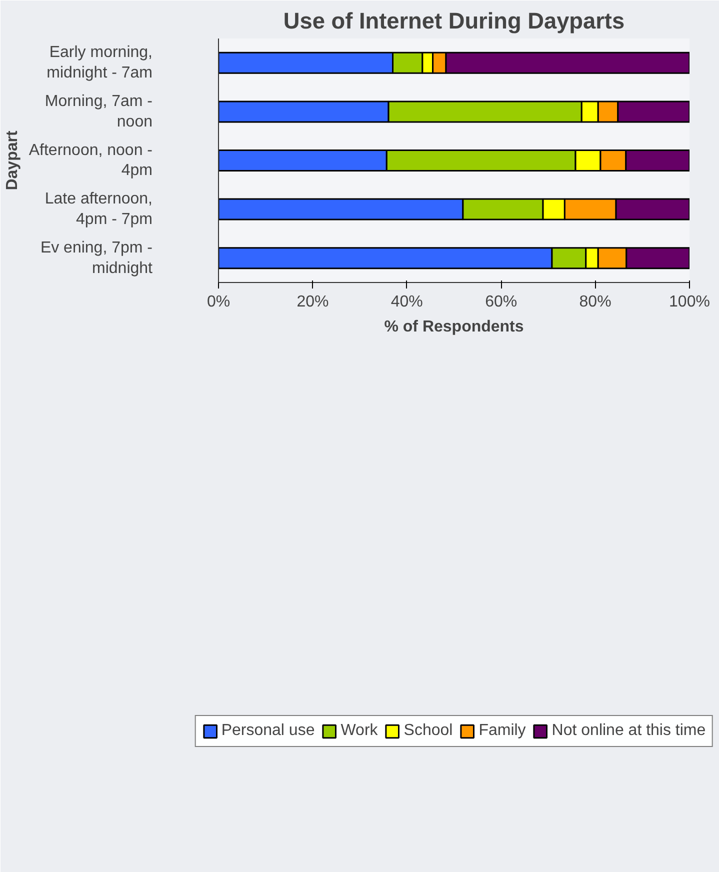  Describe the element at coordinates (312, 302) in the screenshot. I see `x-tick-label: 20%` at that location.